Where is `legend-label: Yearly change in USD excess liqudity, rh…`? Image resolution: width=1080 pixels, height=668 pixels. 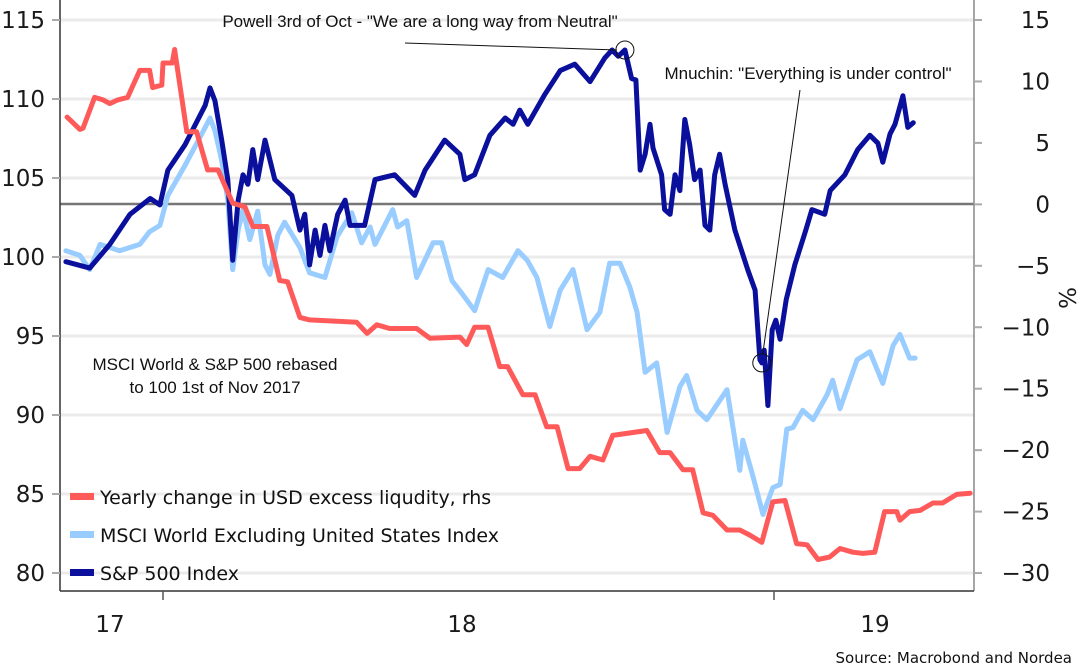
legend-label: Yearly change in USD excess liqudity, rh… is located at coordinates (295, 498).